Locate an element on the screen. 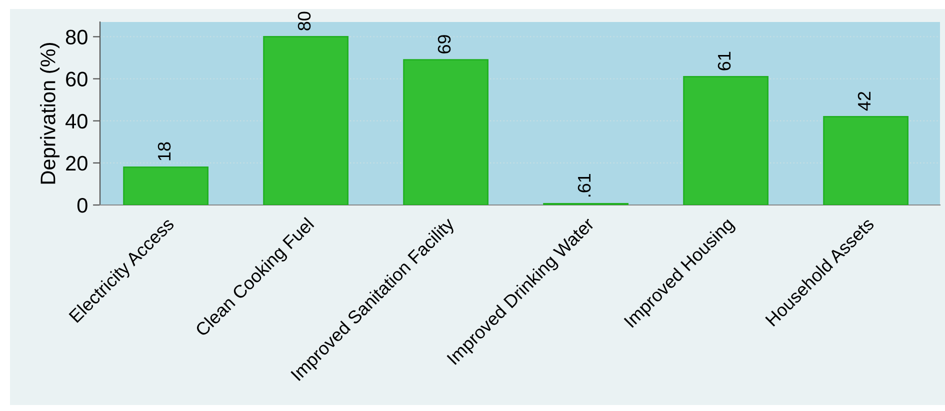  y-tick-label: 40 is located at coordinates (77, 121).